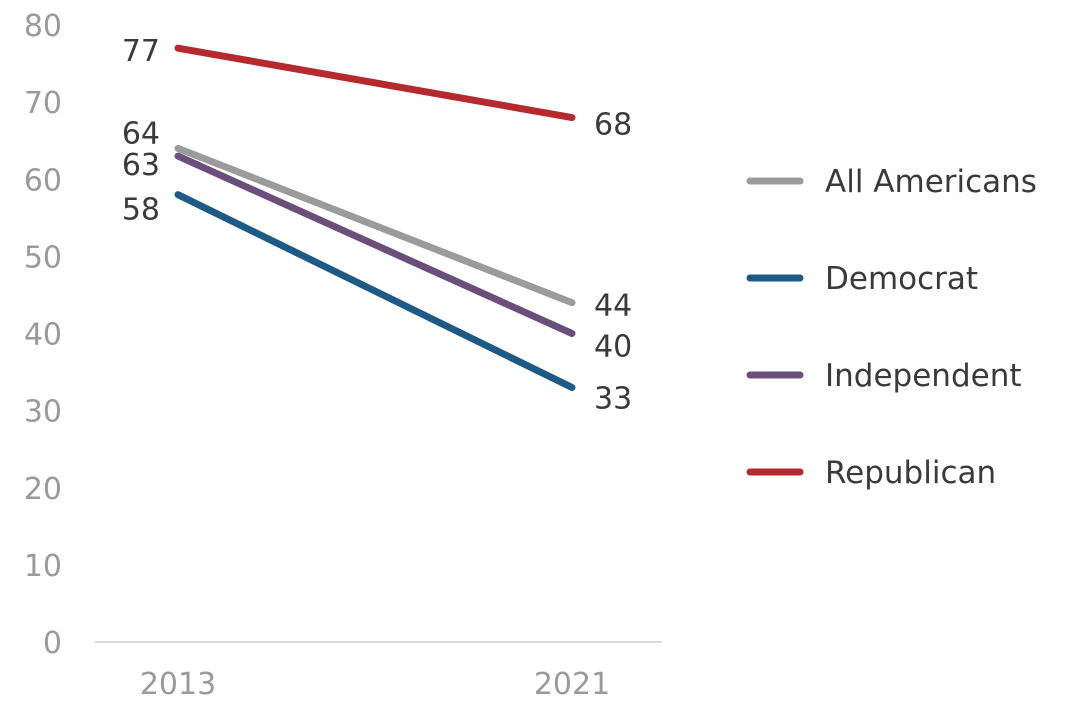 The width and height of the screenshot is (1077, 706). I want to click on series-line-independent, so click(375, 244).